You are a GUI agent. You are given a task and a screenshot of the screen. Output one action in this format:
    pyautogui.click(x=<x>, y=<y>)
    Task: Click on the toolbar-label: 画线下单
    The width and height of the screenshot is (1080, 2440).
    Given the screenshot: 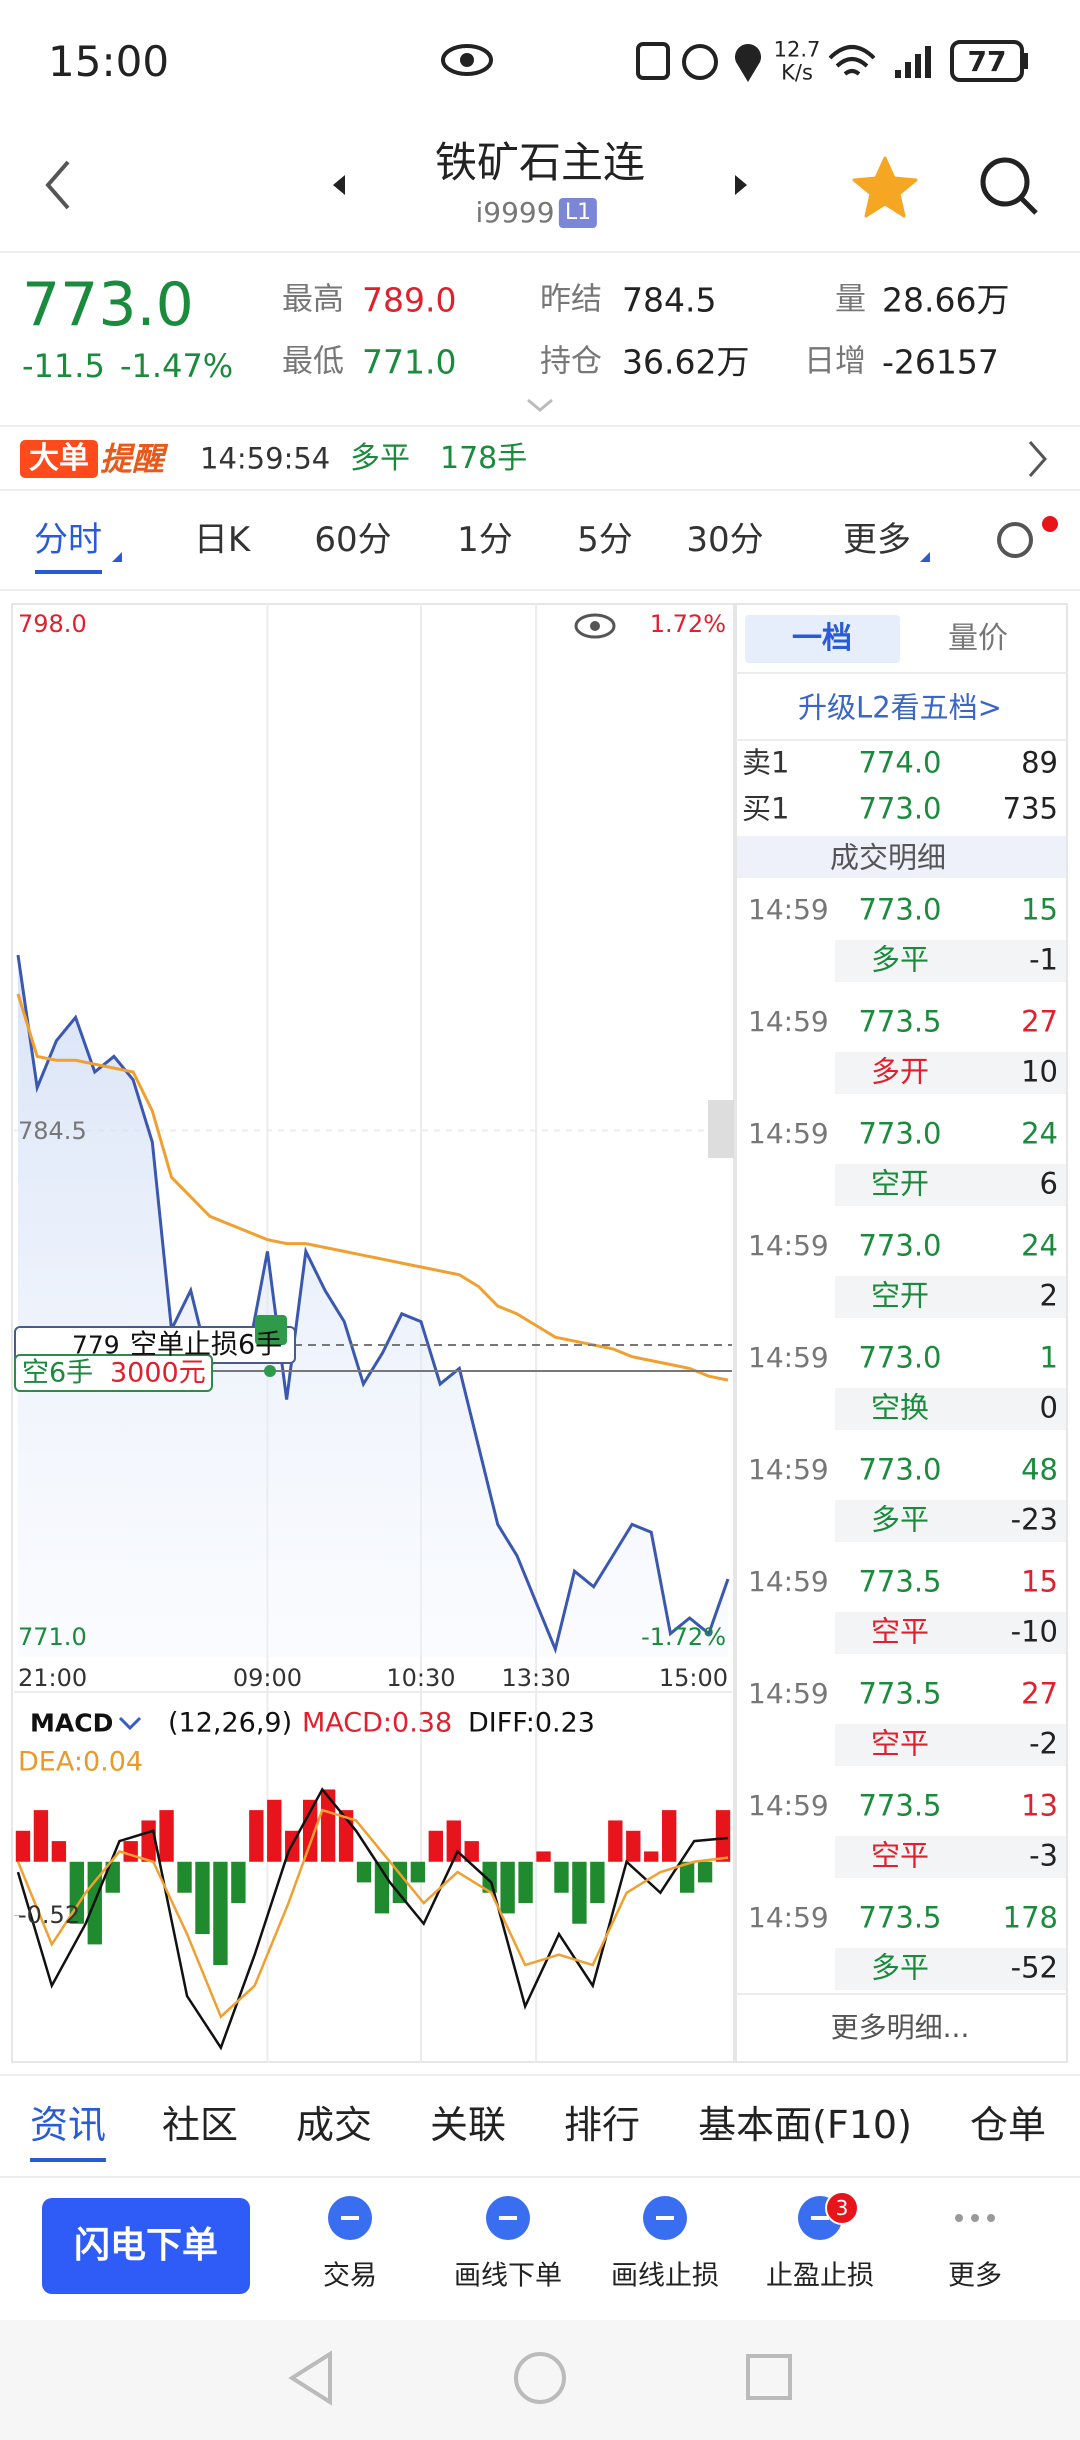 What is the action you would take?
    pyautogui.click(x=508, y=2276)
    